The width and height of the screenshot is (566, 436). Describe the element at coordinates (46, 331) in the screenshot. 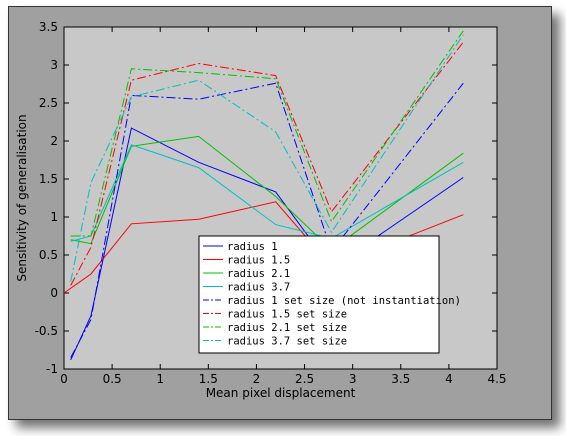

I see `y-tick-label: -0.5` at that location.